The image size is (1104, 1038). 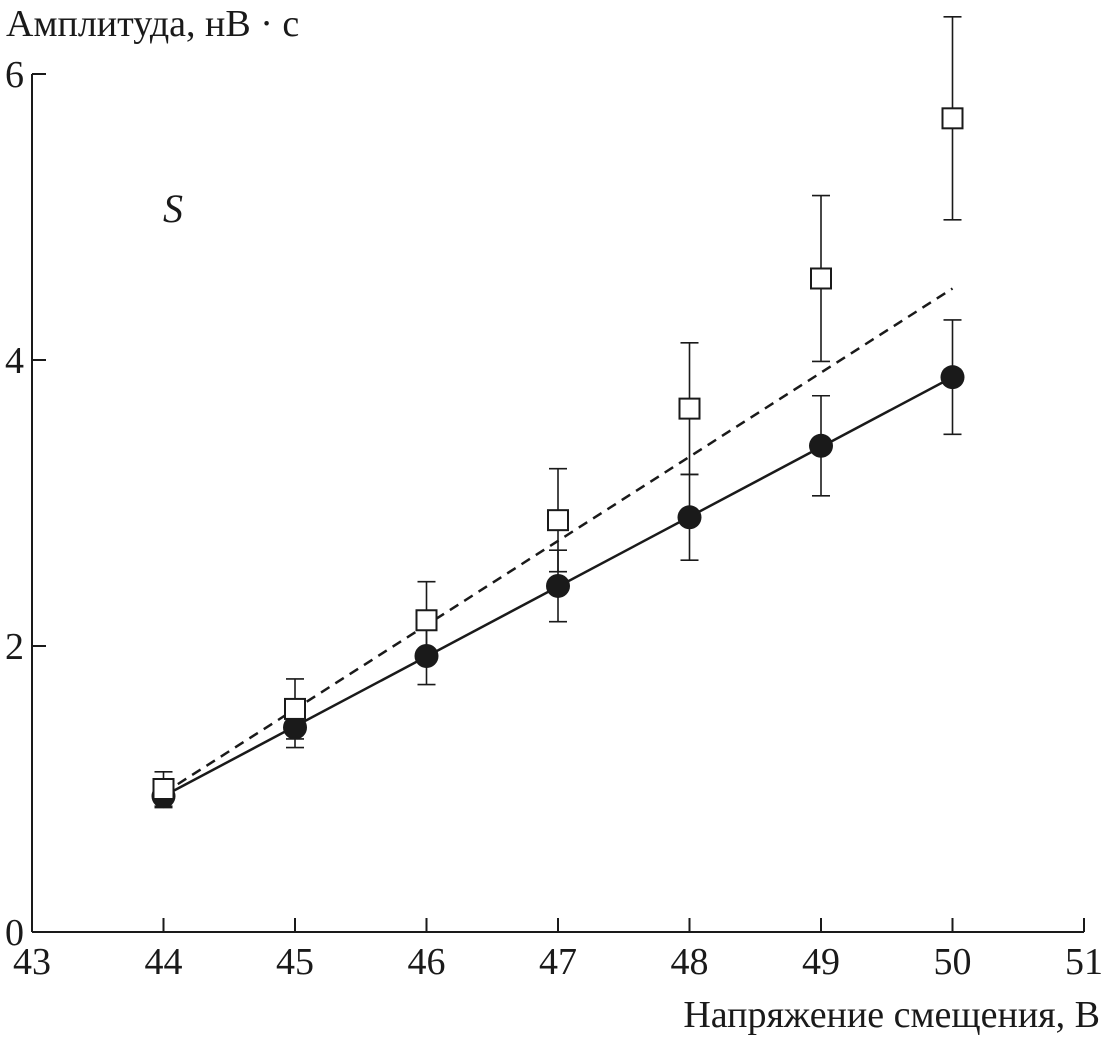 What do you see at coordinates (427, 962) in the screenshot?
I see `x-tick-label: 46` at bounding box center [427, 962].